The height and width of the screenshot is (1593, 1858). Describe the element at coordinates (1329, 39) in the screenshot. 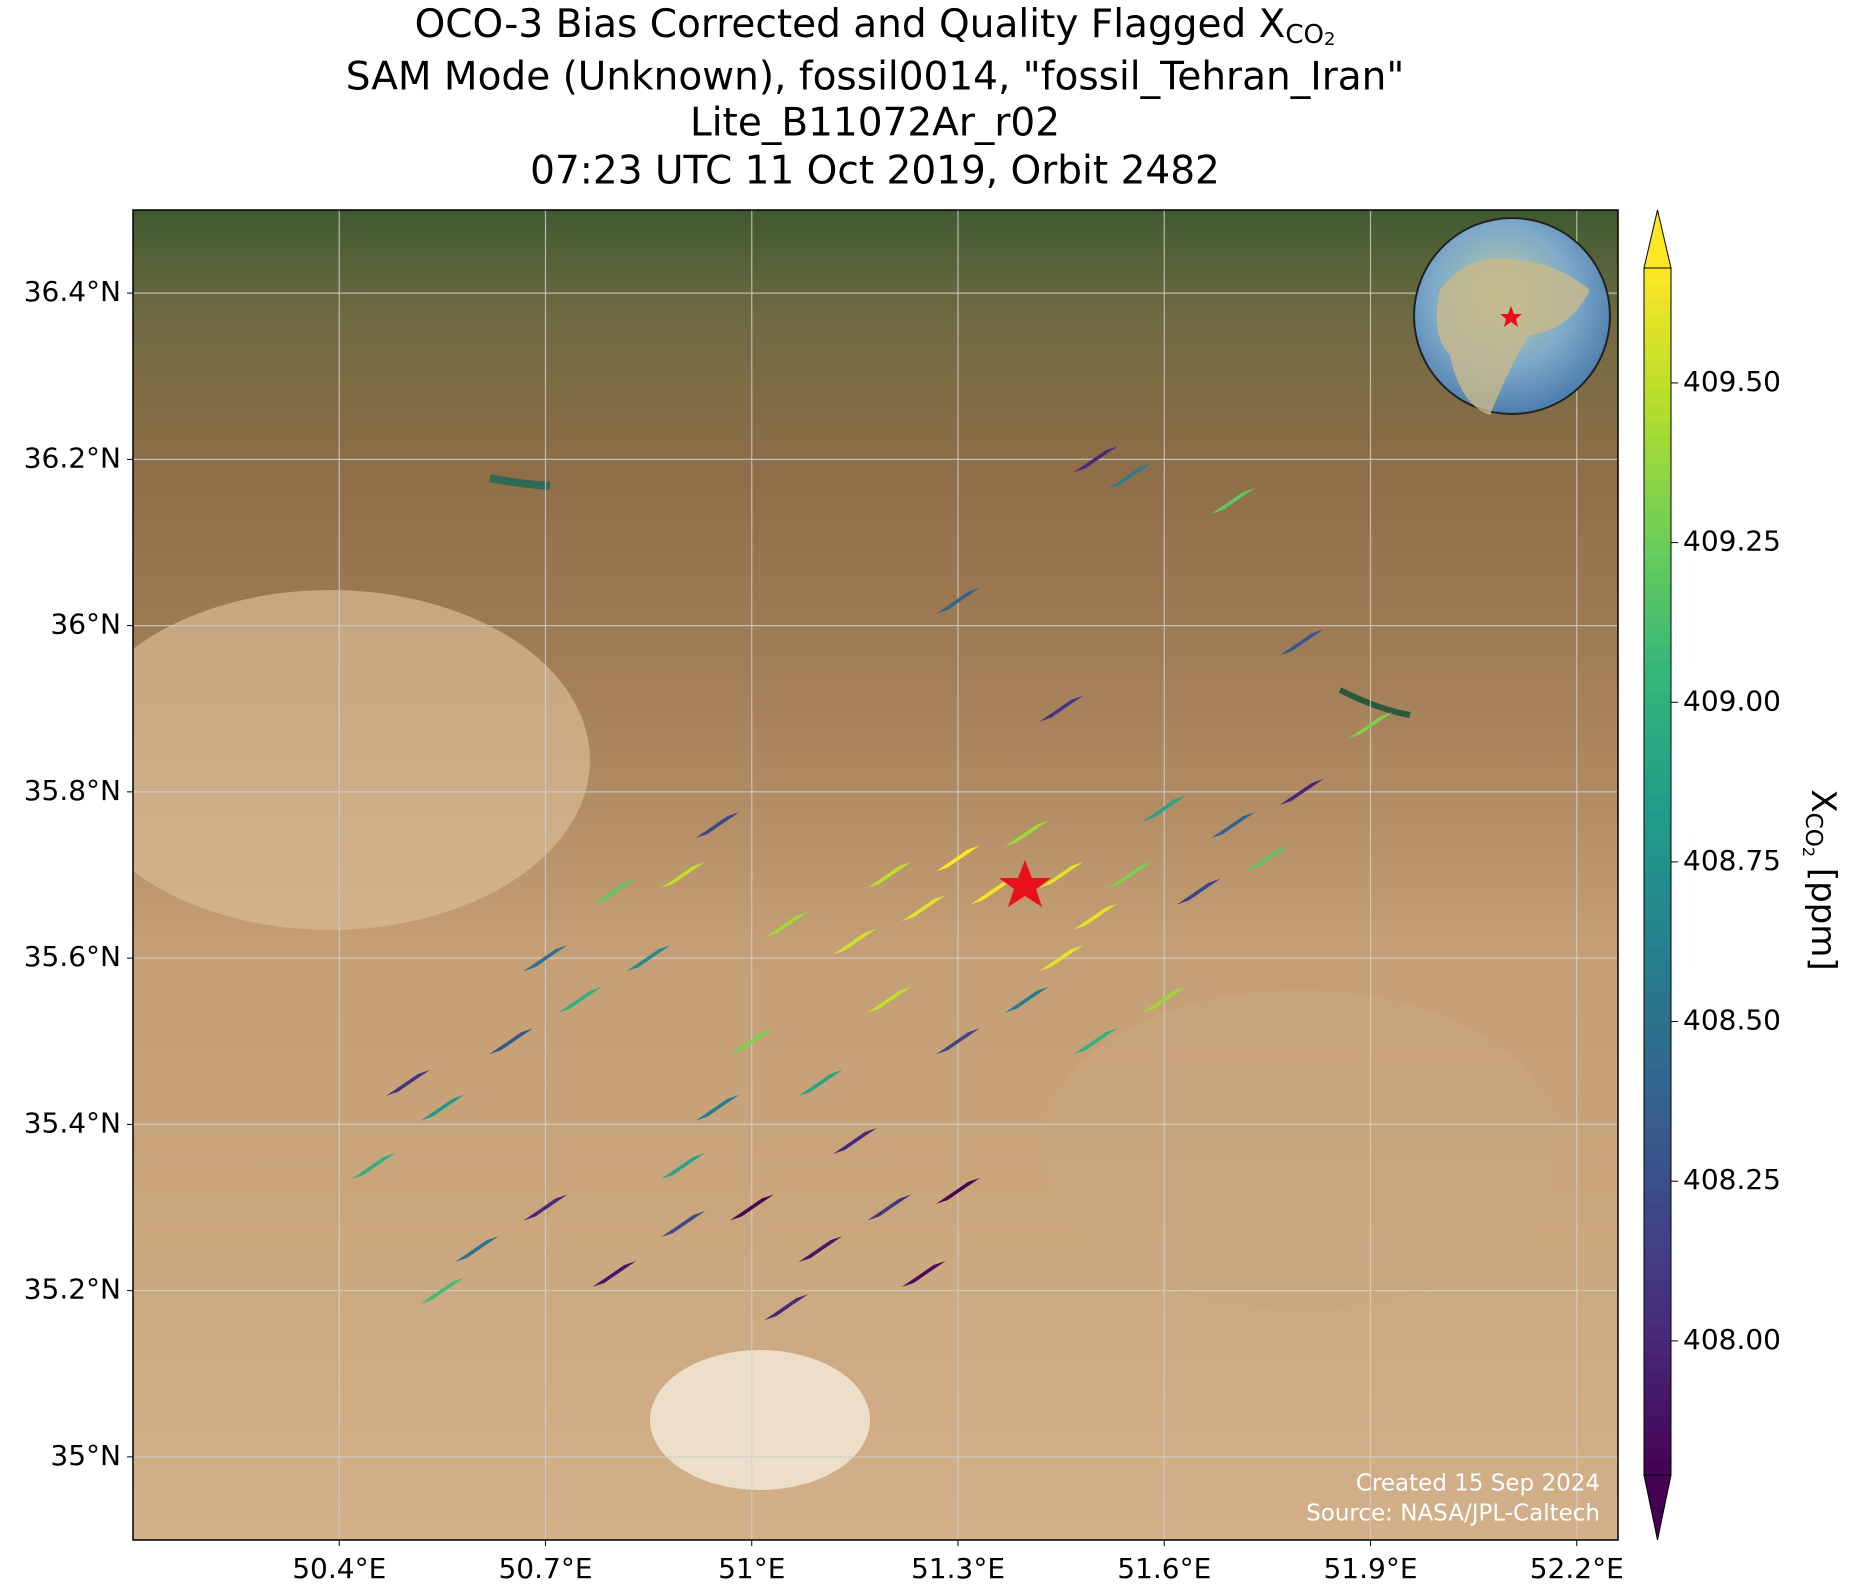

I see `title-subscript: 2` at that location.